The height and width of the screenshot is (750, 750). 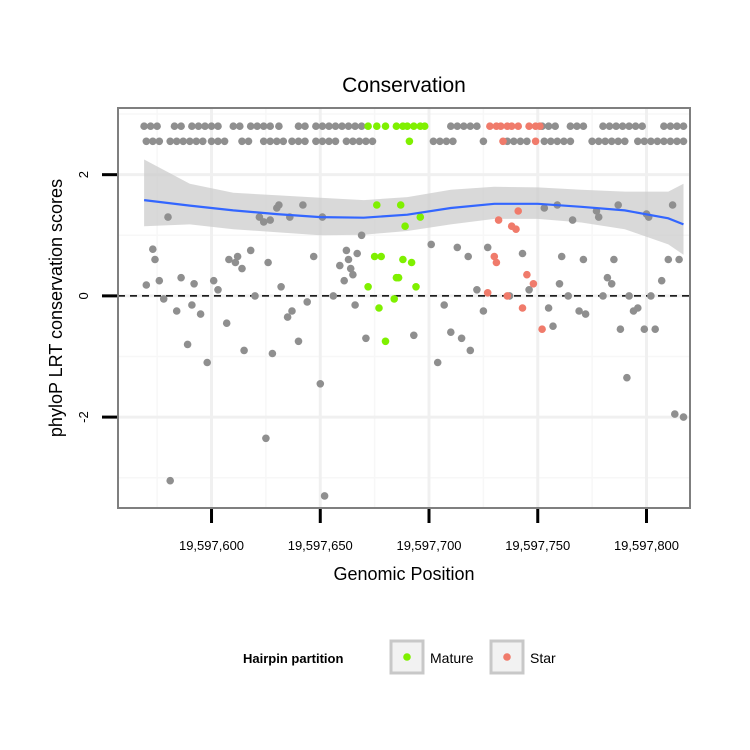 What do you see at coordinates (83, 295) in the screenshot?
I see `y-tick-label: 0` at bounding box center [83, 295].